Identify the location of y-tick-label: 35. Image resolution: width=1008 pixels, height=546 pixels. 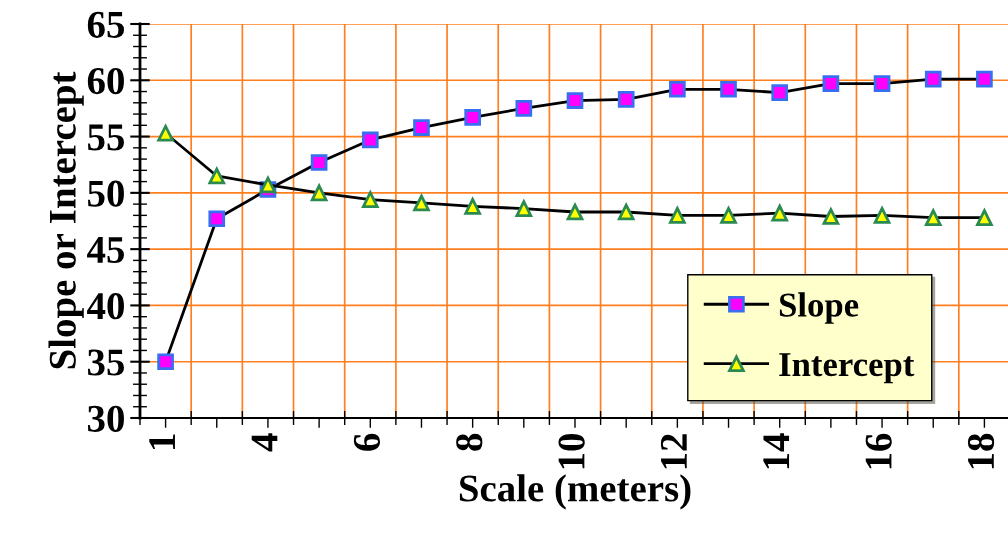
(105, 362).